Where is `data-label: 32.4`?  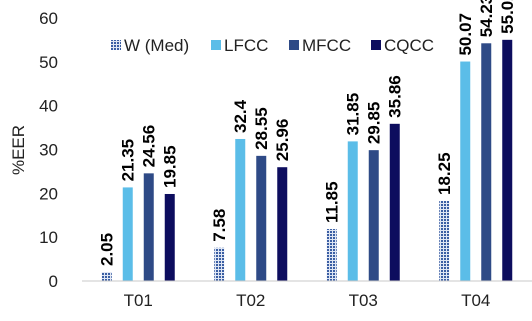 data-label: 32.4 is located at coordinates (240, 116).